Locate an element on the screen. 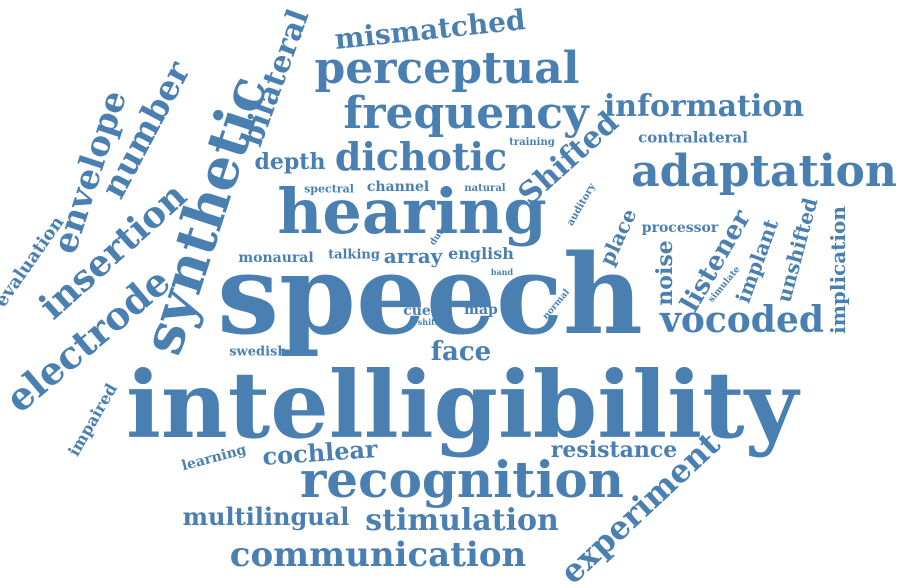 The width and height of the screenshot is (900, 588). word-communication: communication is located at coordinates (378, 555).